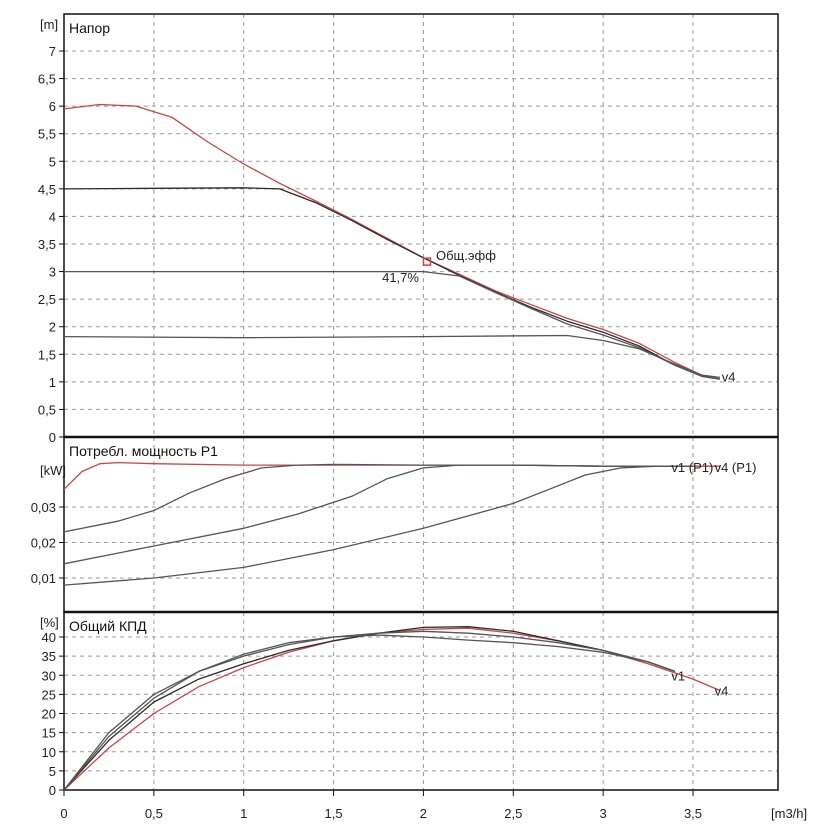 The width and height of the screenshot is (840, 840). What do you see at coordinates (513, 813) in the screenshot?
I see `x-tick-label: 2,5` at bounding box center [513, 813].